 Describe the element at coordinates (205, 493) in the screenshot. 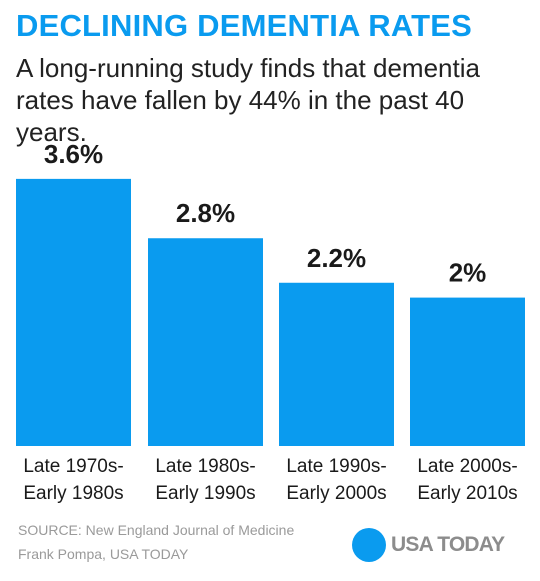

I see `category-label-2-line-2: Early 1990s` at that location.